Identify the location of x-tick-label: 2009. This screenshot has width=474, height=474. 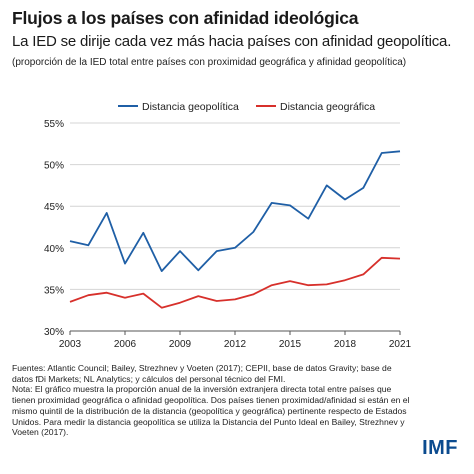
(180, 344).